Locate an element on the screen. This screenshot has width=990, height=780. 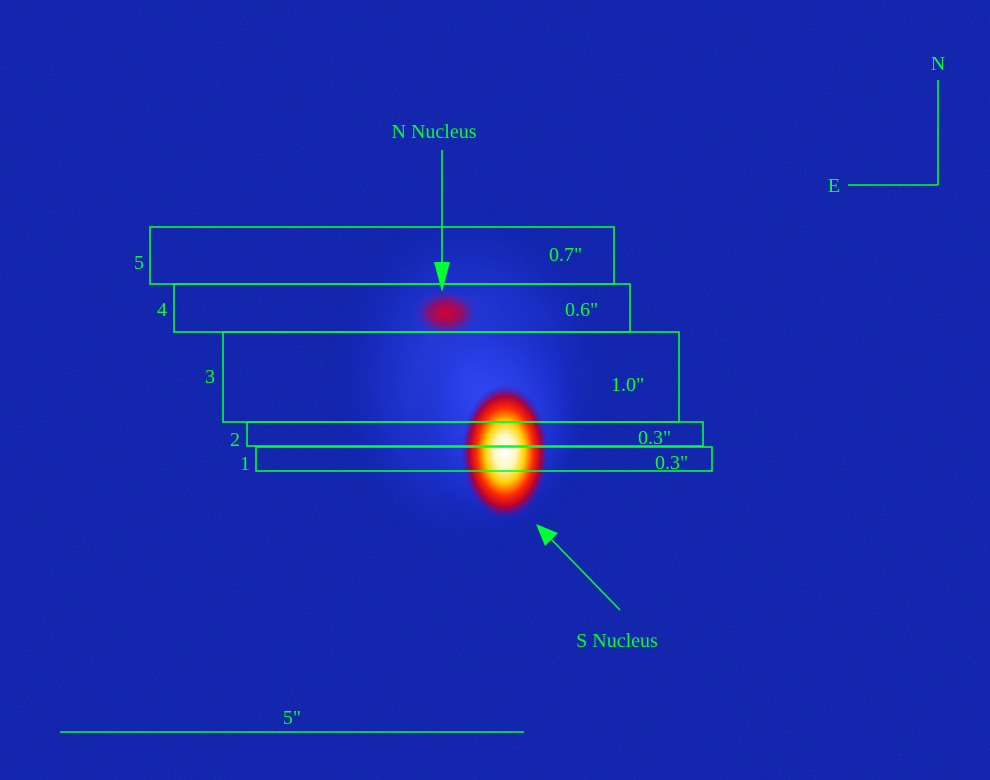
n-nucleus-arrowhead is located at coordinates (442, 277).